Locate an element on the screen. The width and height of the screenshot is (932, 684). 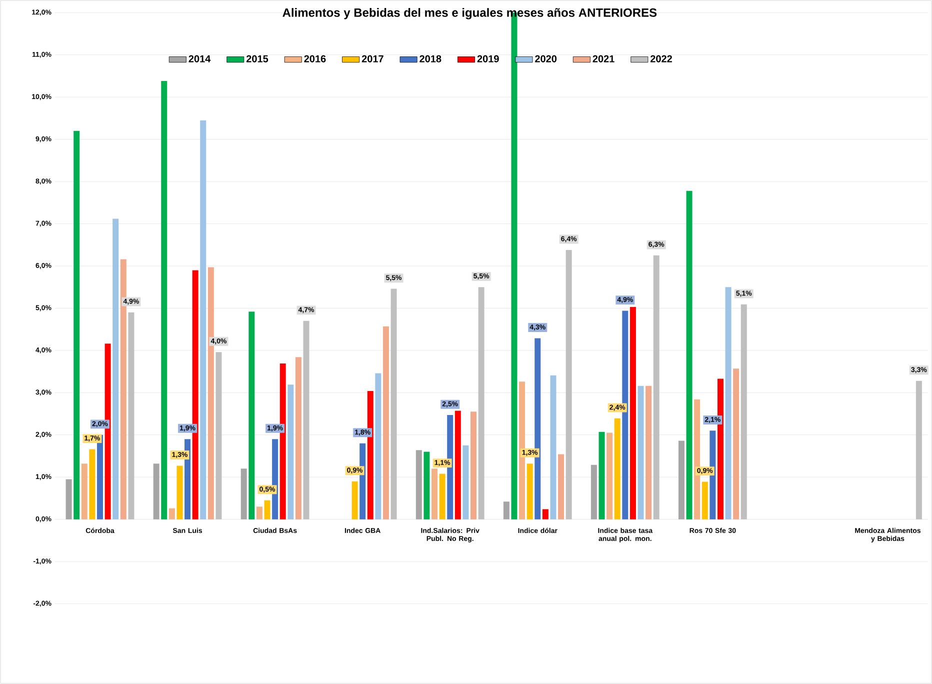
legend-label: 2014 is located at coordinates (199, 58).